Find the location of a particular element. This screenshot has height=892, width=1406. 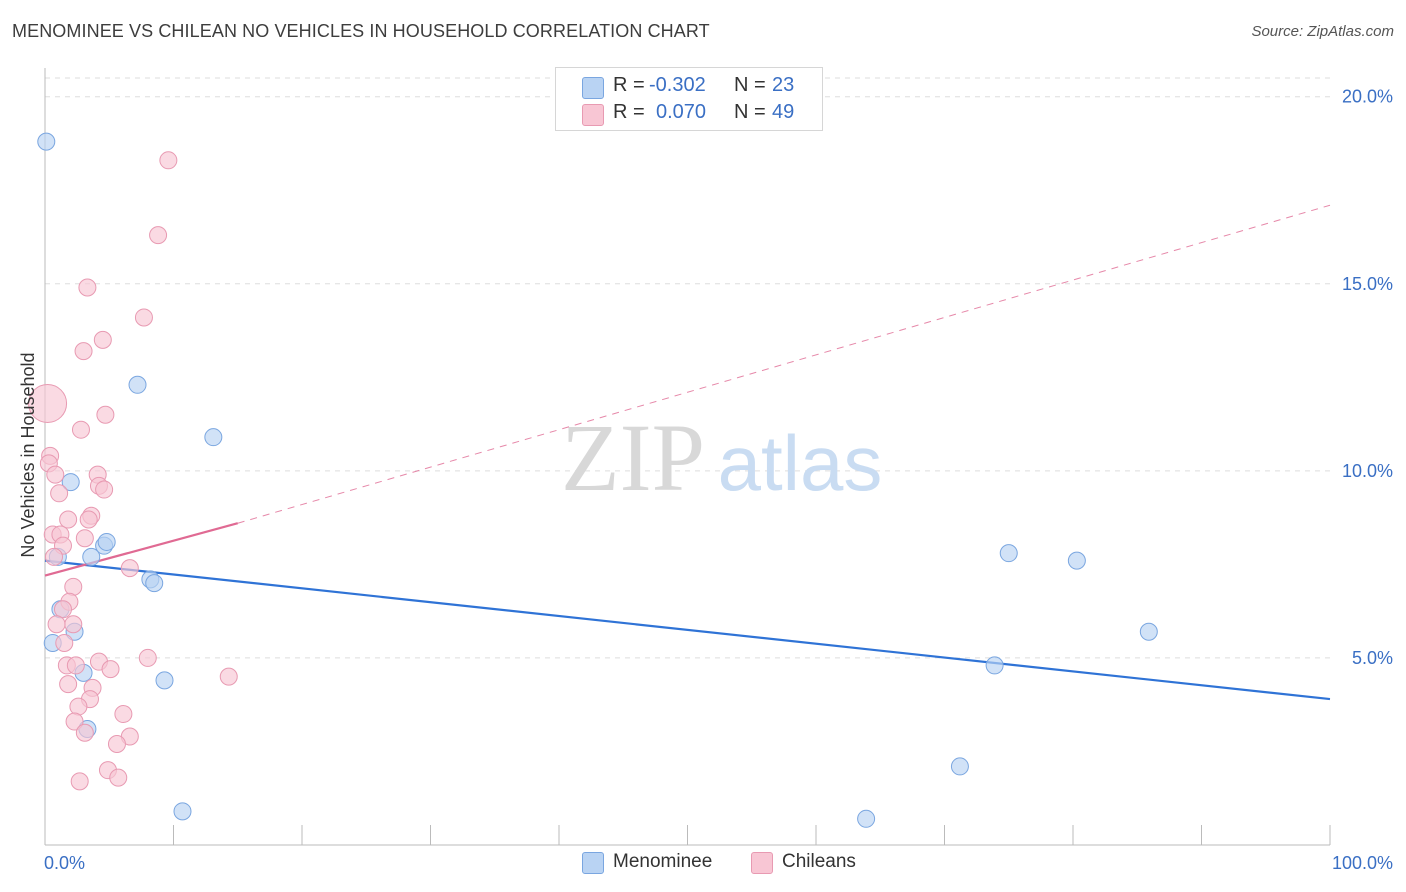

watermark-zip: ZIP is located at coordinates (633, 457).